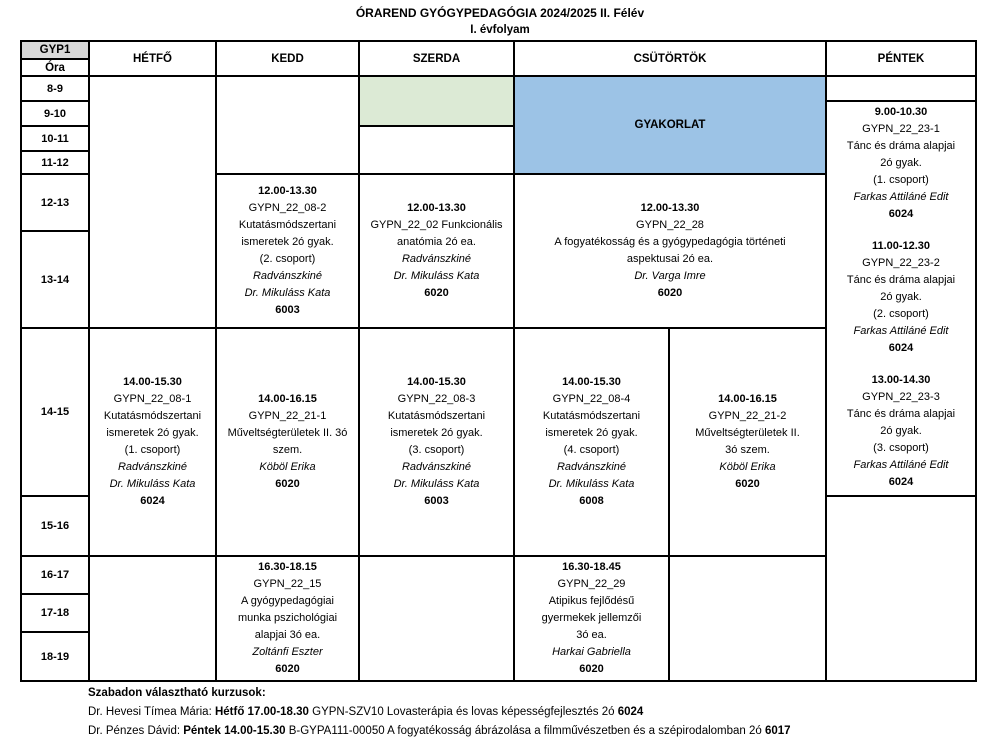 The height and width of the screenshot is (747, 1000). I want to click on time-row-13-14: 13-14, so click(56, 280).